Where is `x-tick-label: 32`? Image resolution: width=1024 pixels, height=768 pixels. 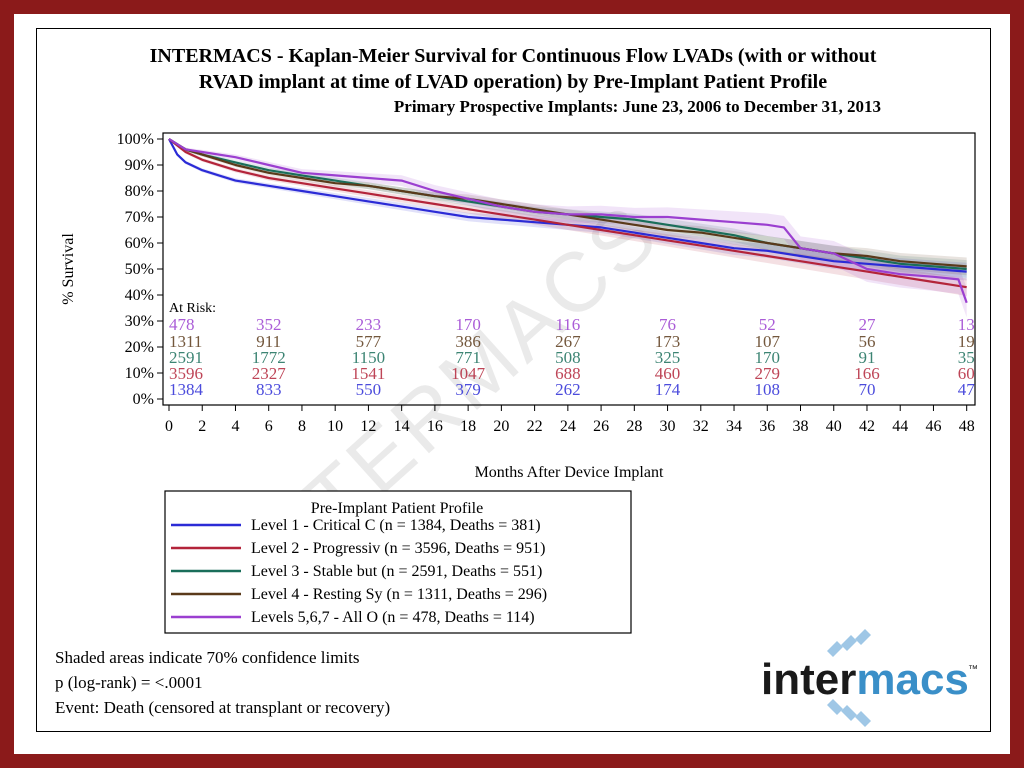
x-tick-label: 32 is located at coordinates (701, 426).